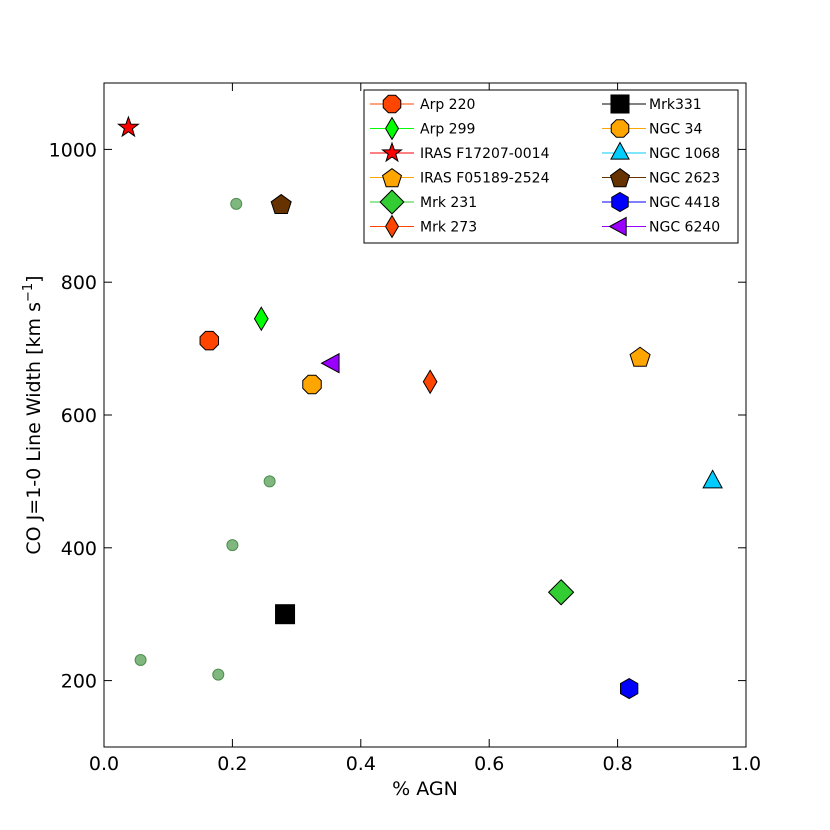 This screenshot has height=830, width=830. I want to click on x-tick-label: 0.2, so click(232, 764).